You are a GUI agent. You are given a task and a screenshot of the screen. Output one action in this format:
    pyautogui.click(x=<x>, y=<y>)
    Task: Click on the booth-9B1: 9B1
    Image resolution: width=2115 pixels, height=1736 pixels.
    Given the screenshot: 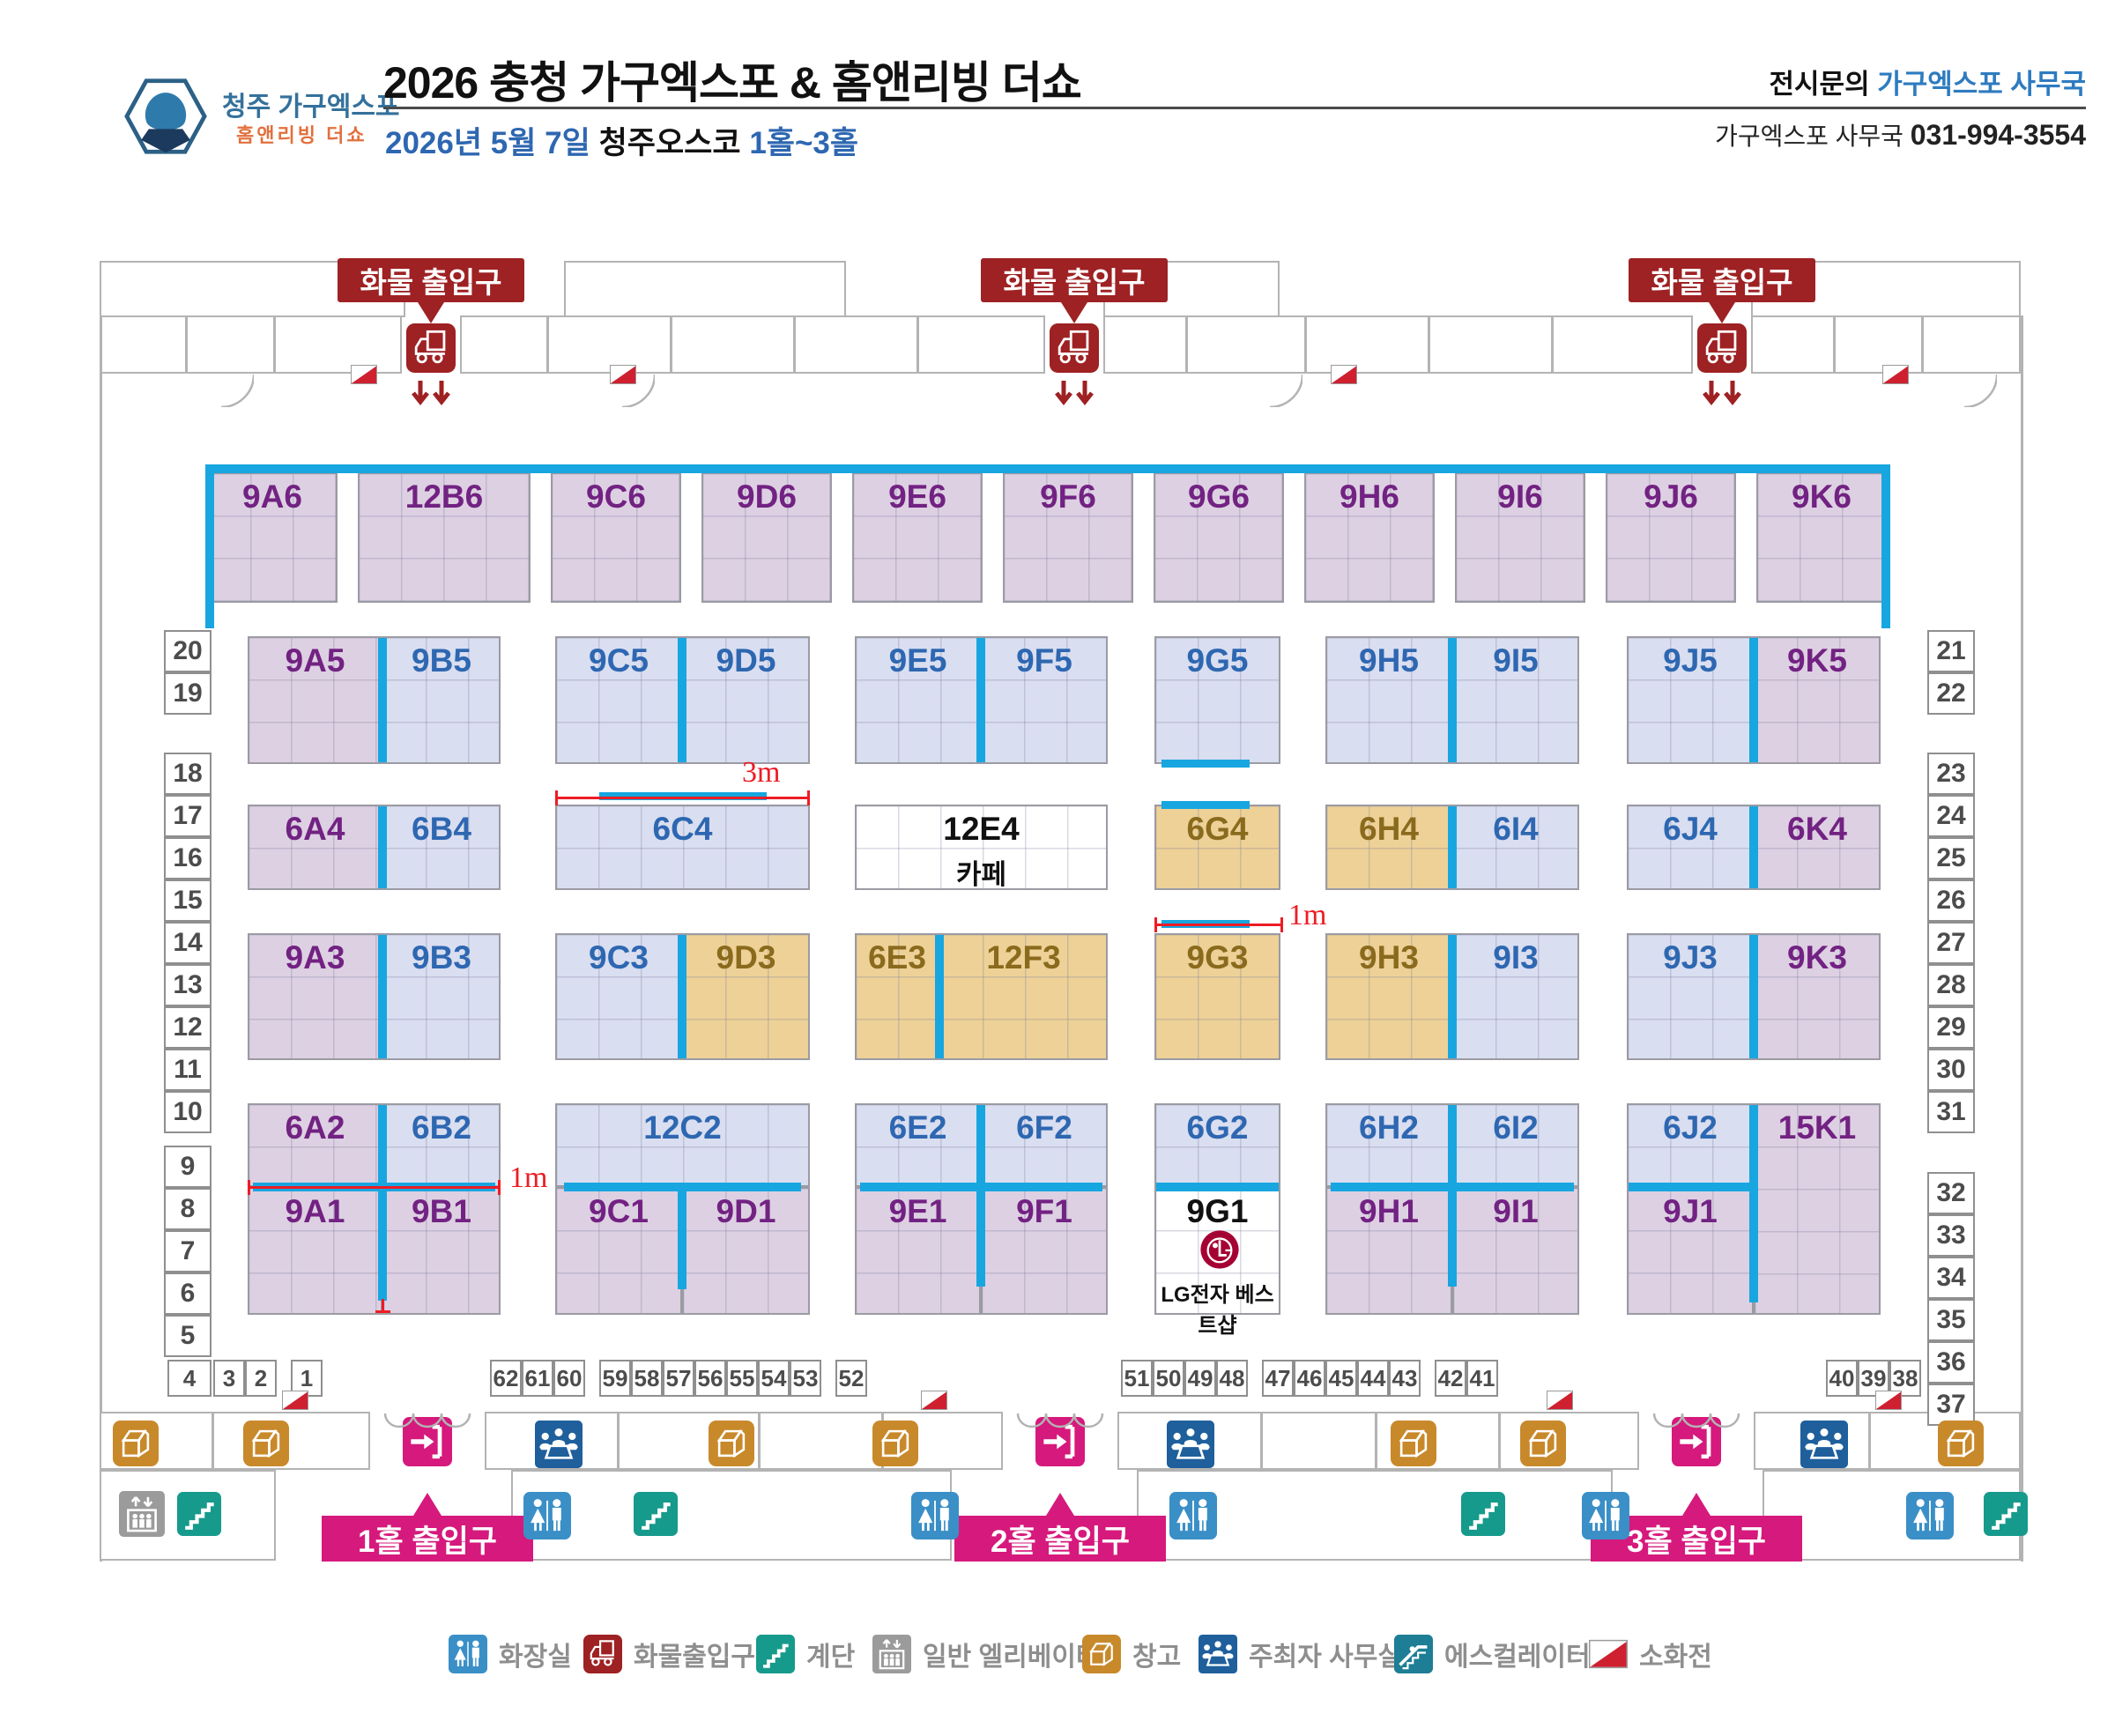 What is the action you would take?
    pyautogui.click(x=441, y=1251)
    